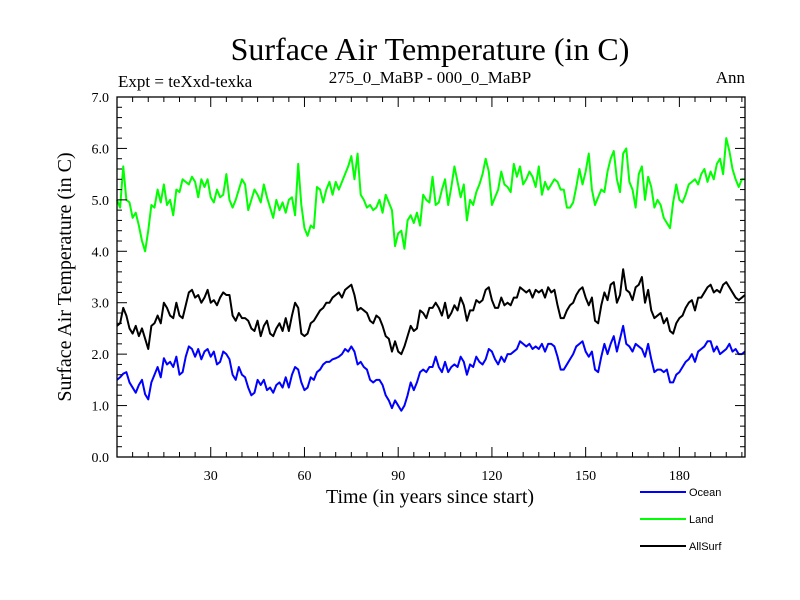 Image resolution: width=800 pixels, height=600 pixels. What do you see at coordinates (101, 355) in the screenshot?
I see `y-tick-label: 2.0` at bounding box center [101, 355].